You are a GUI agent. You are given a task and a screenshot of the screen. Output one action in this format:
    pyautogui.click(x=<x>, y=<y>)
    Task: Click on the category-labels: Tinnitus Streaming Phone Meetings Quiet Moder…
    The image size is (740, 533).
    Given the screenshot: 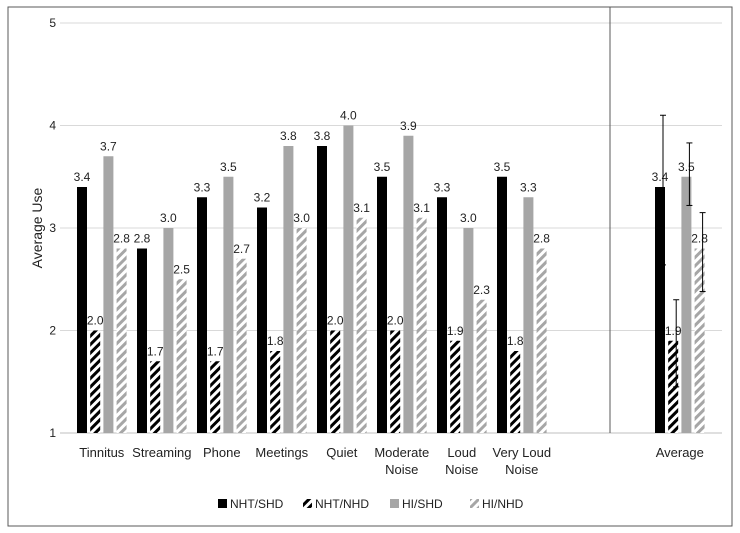 What is the action you would take?
    pyautogui.click(x=391, y=461)
    